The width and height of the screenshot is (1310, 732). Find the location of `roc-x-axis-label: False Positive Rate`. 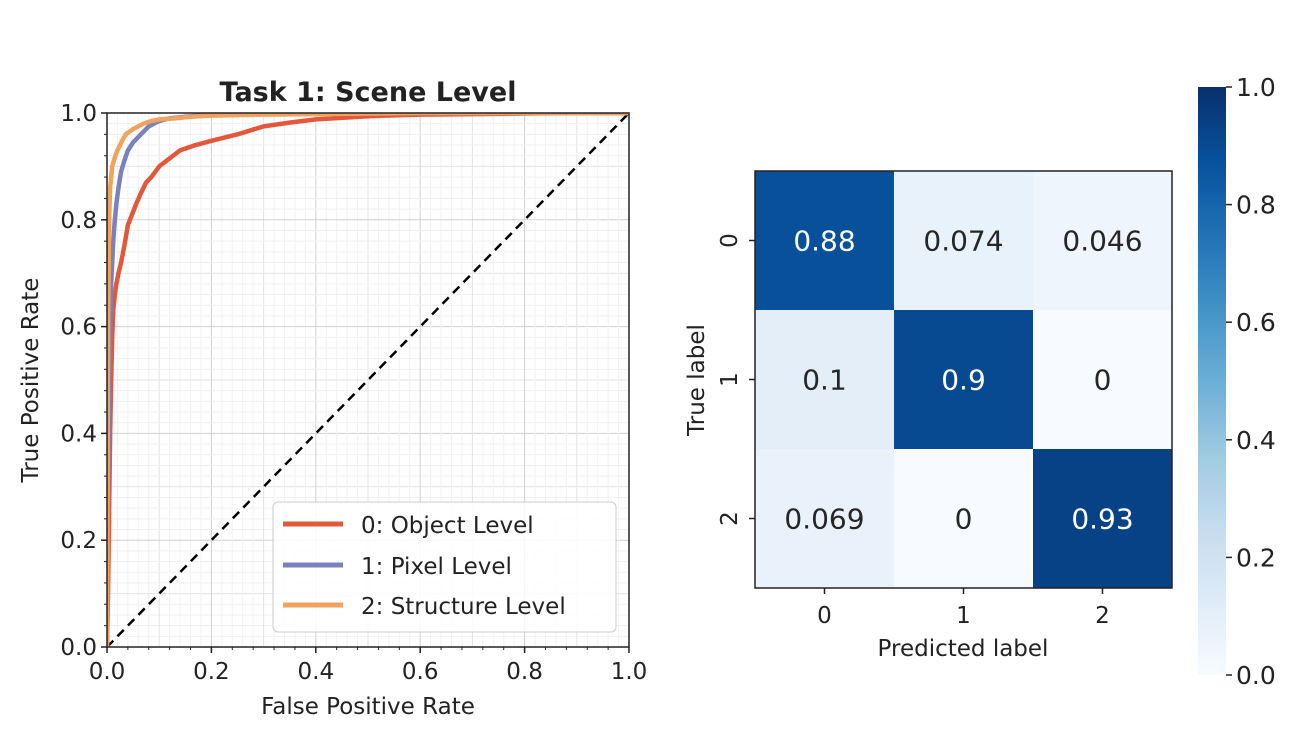

roc-x-axis-label: False Positive Rate is located at coordinates (368, 707).